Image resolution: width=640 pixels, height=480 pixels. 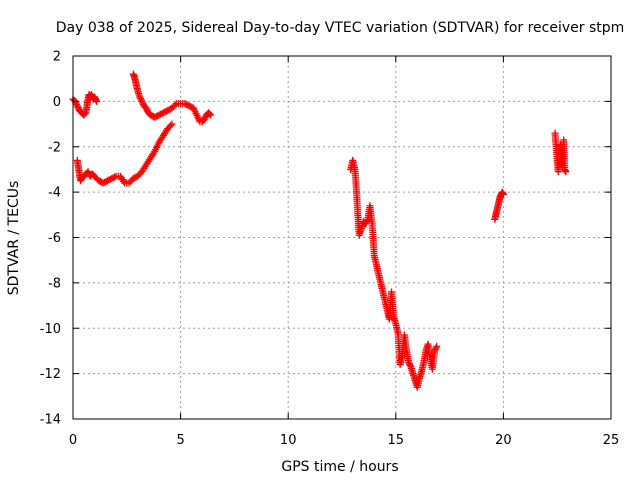 What do you see at coordinates (57, 57) in the screenshot?
I see `y-tick-label: 2` at bounding box center [57, 57].